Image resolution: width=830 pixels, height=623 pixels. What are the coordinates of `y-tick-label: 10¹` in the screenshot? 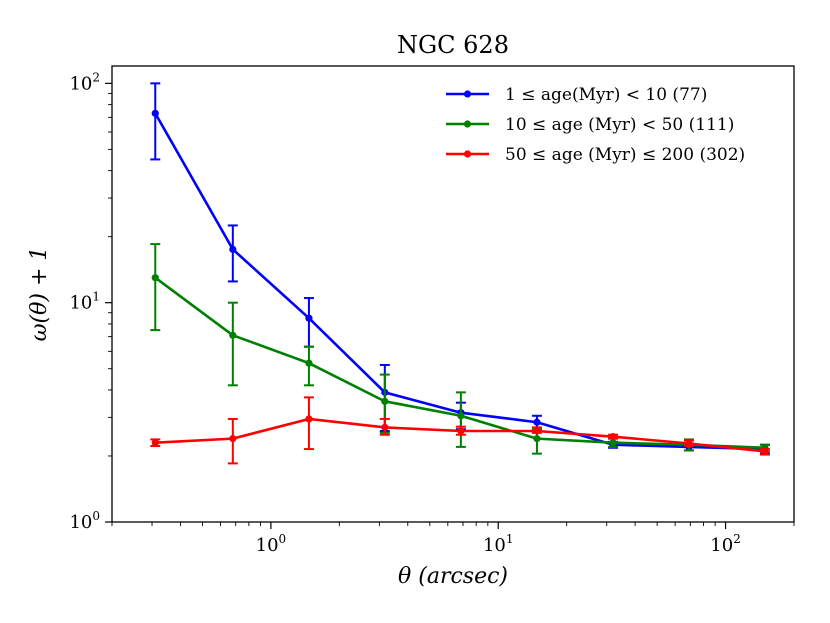 It's located at (84, 302).